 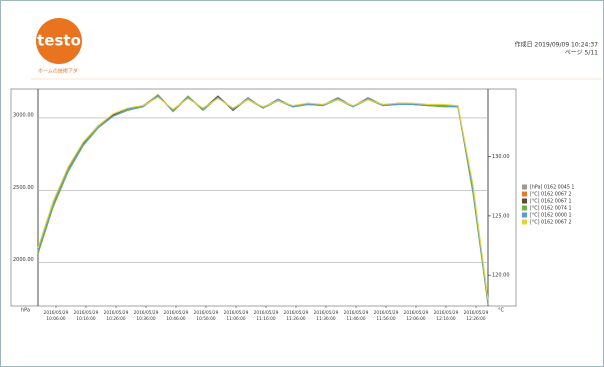 I want to click on x-tick-label-line: 11:16:00, so click(x=266, y=319).